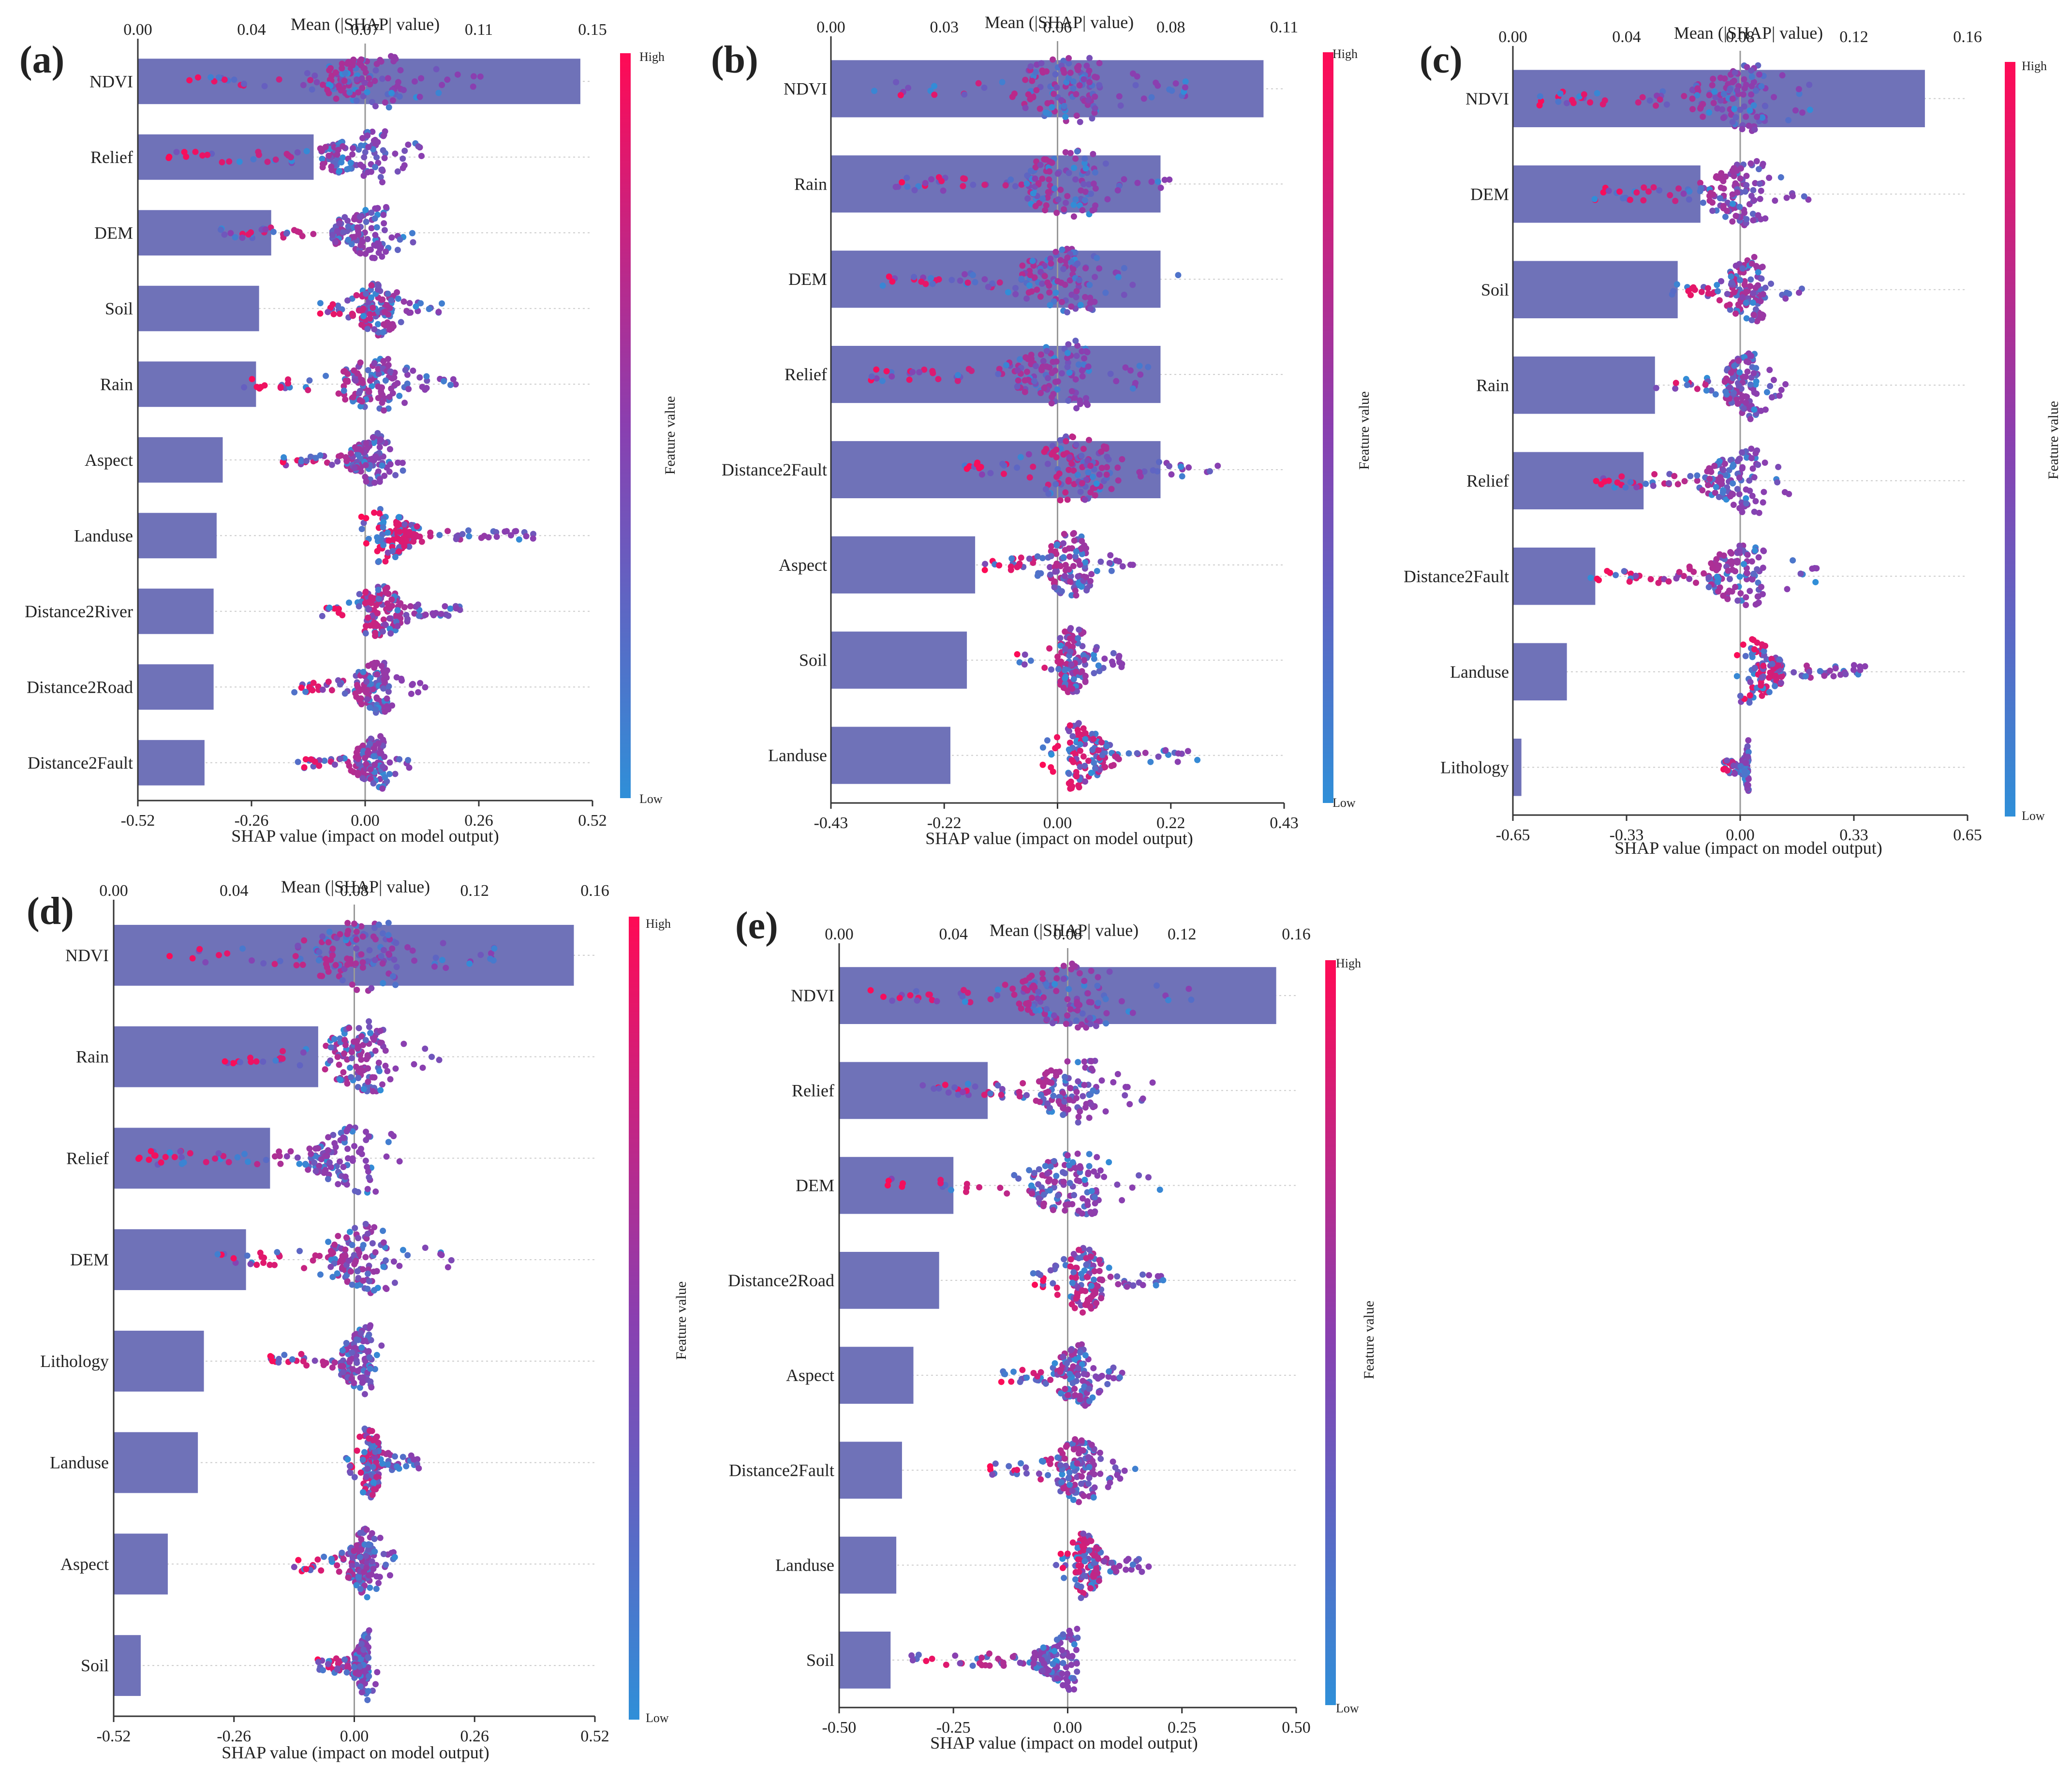  I want to click on category-label-landuse: Landuse, so click(103, 535).